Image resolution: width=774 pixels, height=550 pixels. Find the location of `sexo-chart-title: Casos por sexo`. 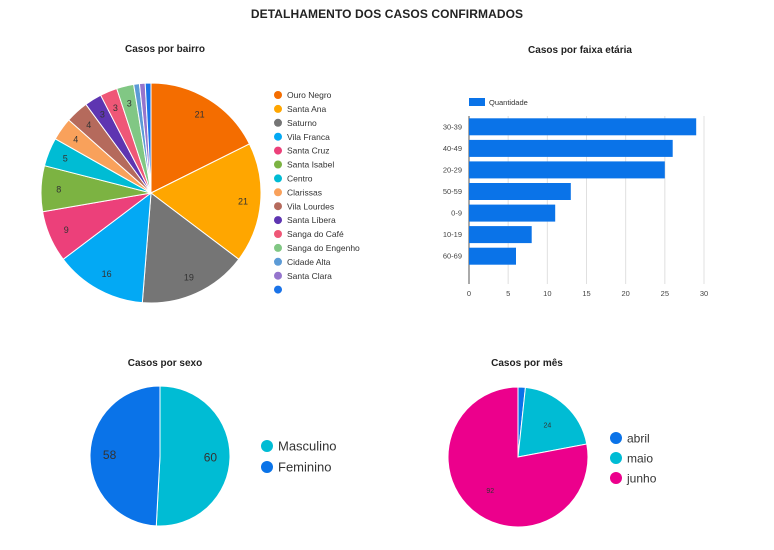

sexo-chart-title: Casos por sexo is located at coordinates (165, 363).